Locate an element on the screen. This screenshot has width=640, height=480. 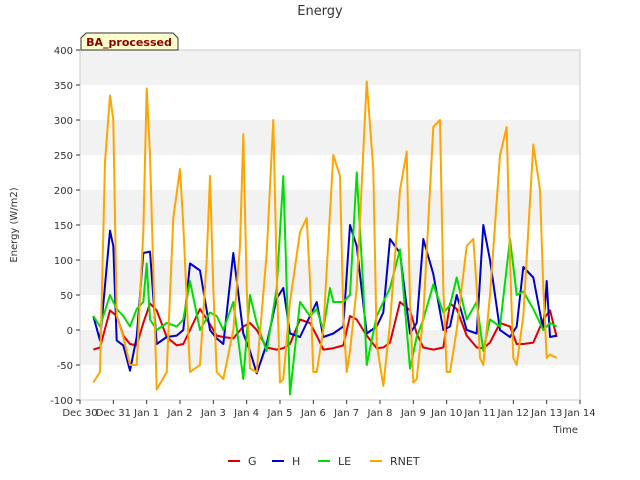
x-tick-label: Jan 9 is located at coordinates (413, 413).